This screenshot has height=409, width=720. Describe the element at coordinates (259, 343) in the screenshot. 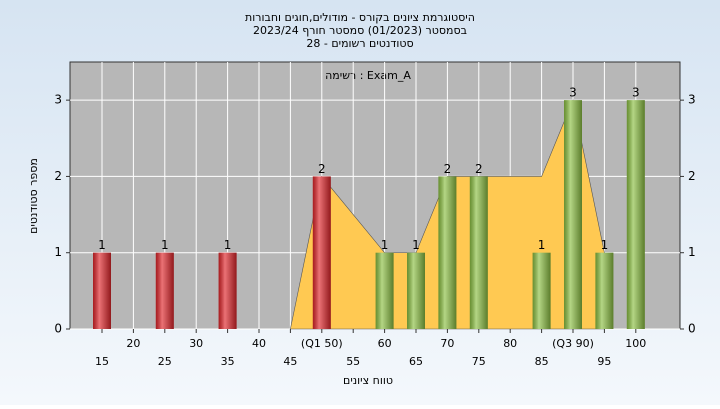

I see `x-tick-label: 40` at that location.